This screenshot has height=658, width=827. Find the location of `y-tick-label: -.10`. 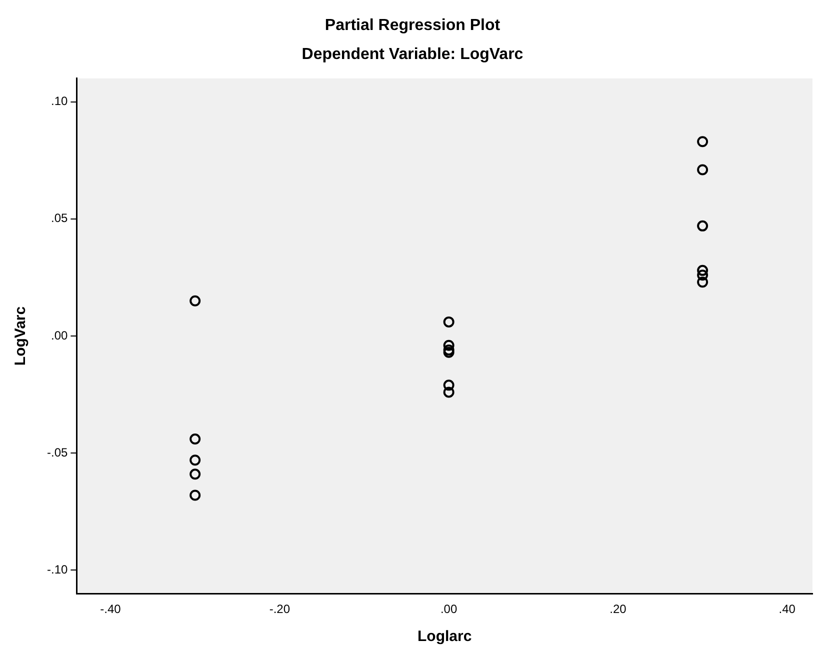

y-tick-label: -.10 is located at coordinates (57, 569).